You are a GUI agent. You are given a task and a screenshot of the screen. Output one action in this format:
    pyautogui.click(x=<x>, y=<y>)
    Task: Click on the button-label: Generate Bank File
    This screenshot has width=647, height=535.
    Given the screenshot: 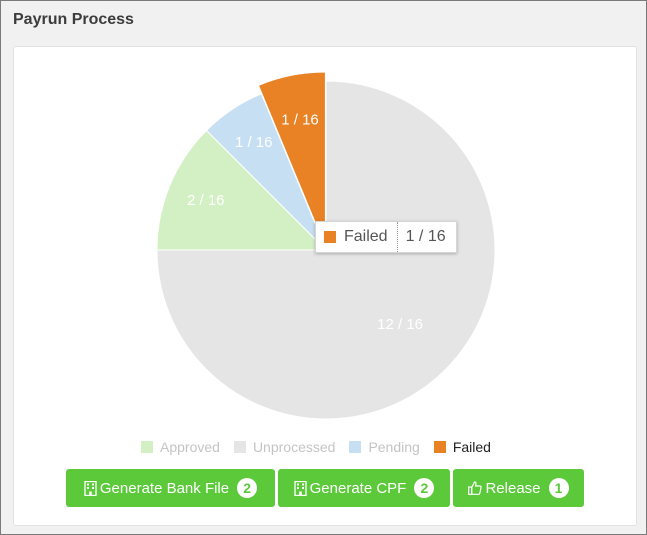 What is the action you would take?
    pyautogui.click(x=164, y=488)
    